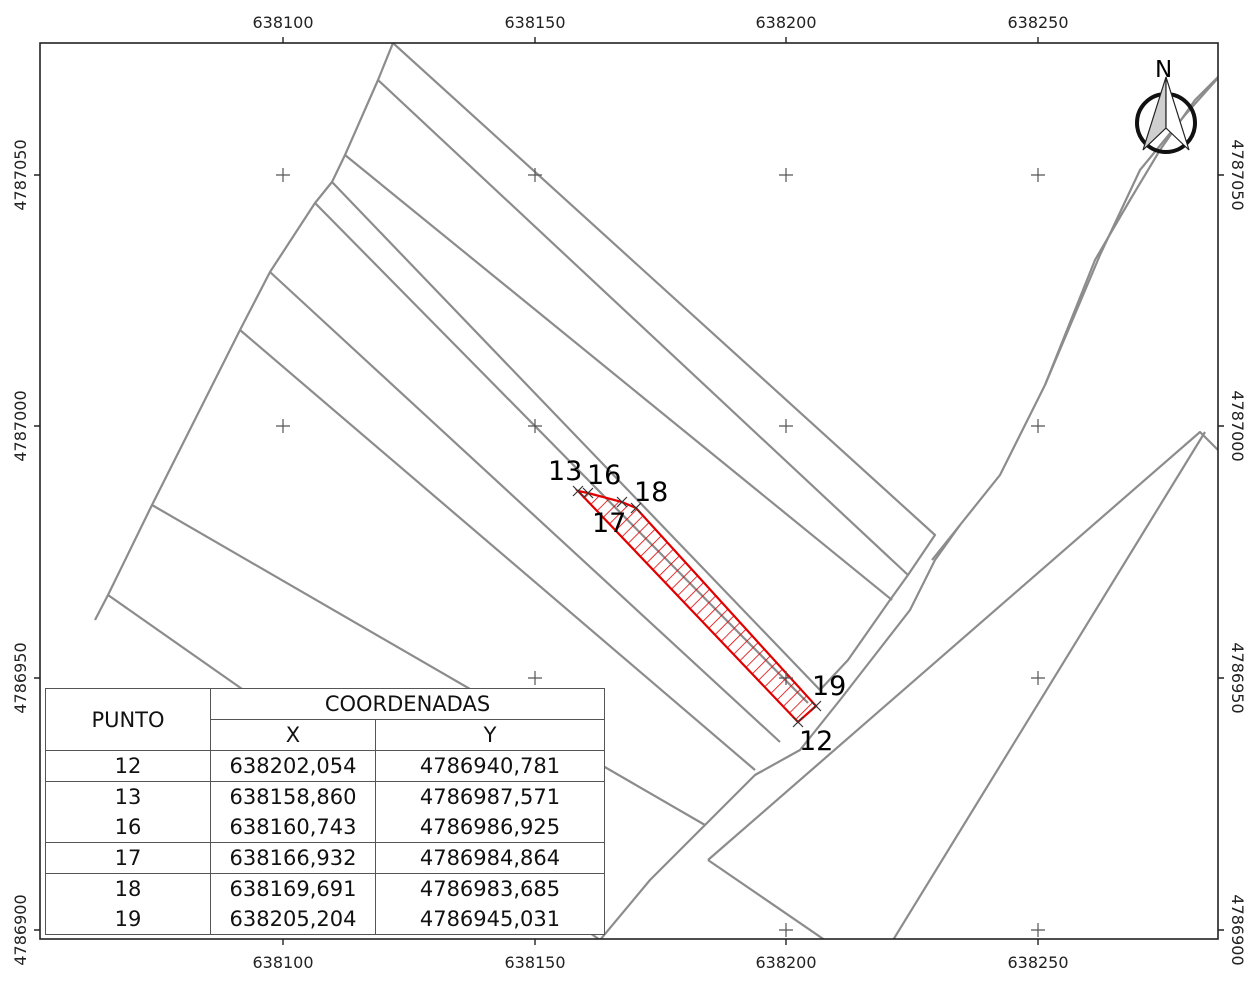 This screenshot has width=1257, height=981. Describe the element at coordinates (829, 686) in the screenshot. I see `point-label-19: 19` at that location.